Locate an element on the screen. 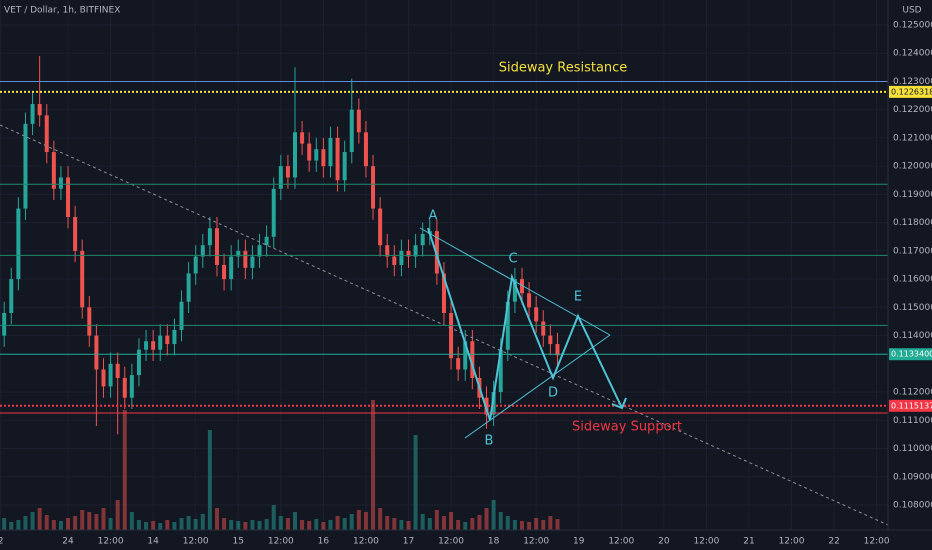  x-tick-label: 14 is located at coordinates (153, 542).